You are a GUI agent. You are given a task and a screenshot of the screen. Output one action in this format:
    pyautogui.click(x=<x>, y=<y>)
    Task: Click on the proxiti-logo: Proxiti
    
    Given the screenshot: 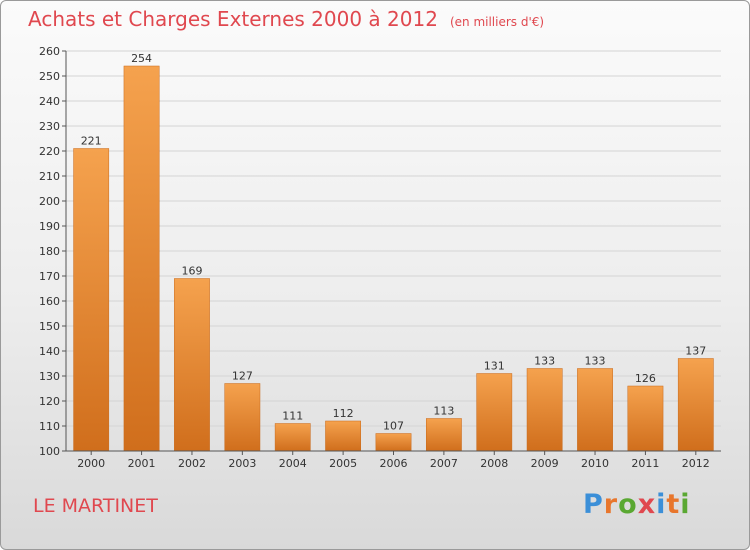 What is the action you would take?
    pyautogui.click(x=637, y=504)
    